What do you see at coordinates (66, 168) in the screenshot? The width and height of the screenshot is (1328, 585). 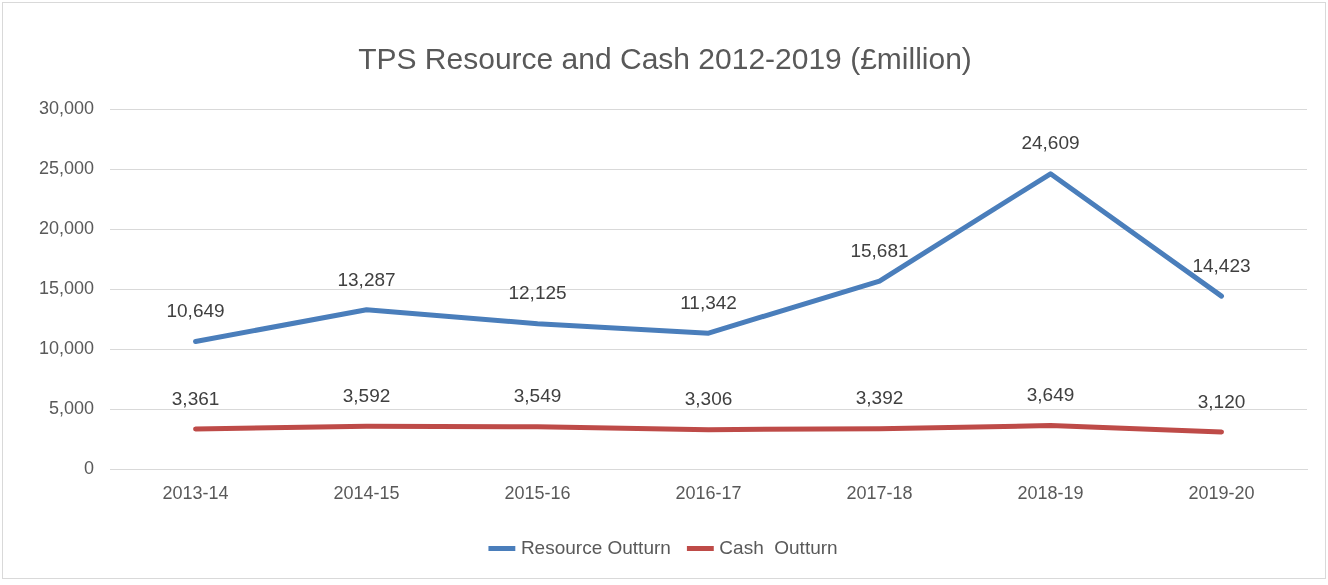 I see `y-tick-label: 25,000` at bounding box center [66, 168].